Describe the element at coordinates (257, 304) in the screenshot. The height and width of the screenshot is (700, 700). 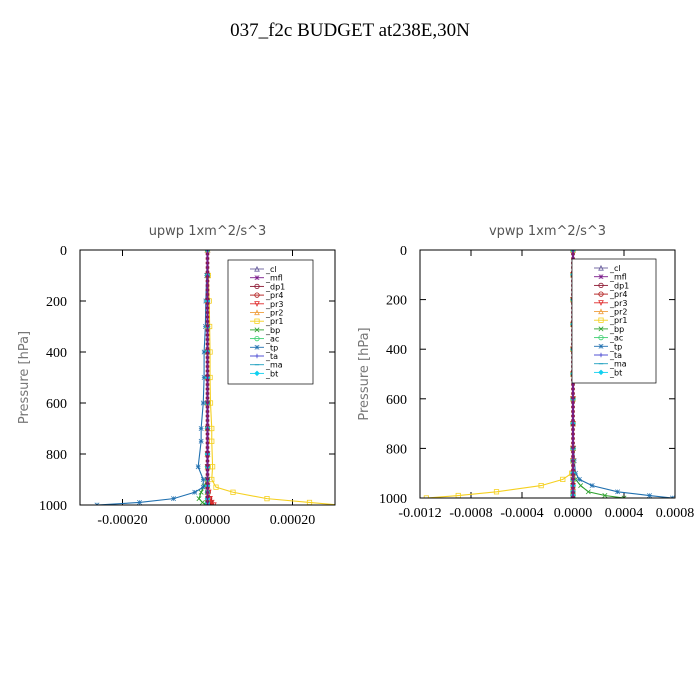
I see `legend-marker-pr3` at that location.